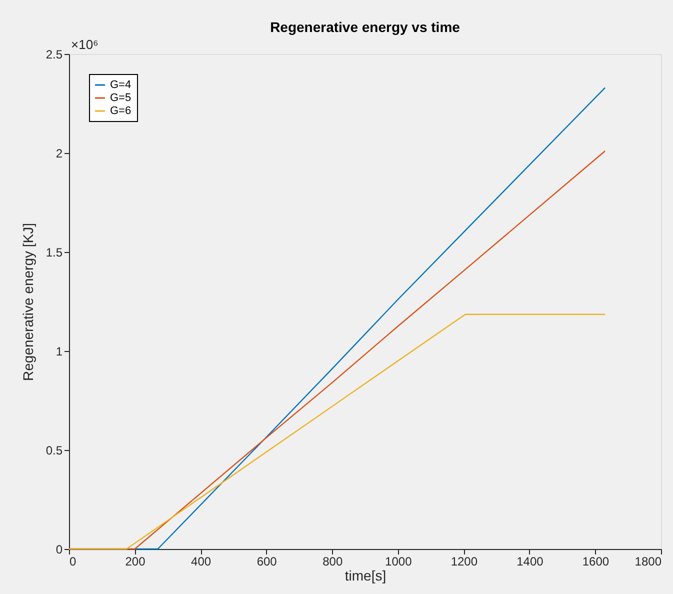  I want to click on legend-label: G=4, so click(121, 85).